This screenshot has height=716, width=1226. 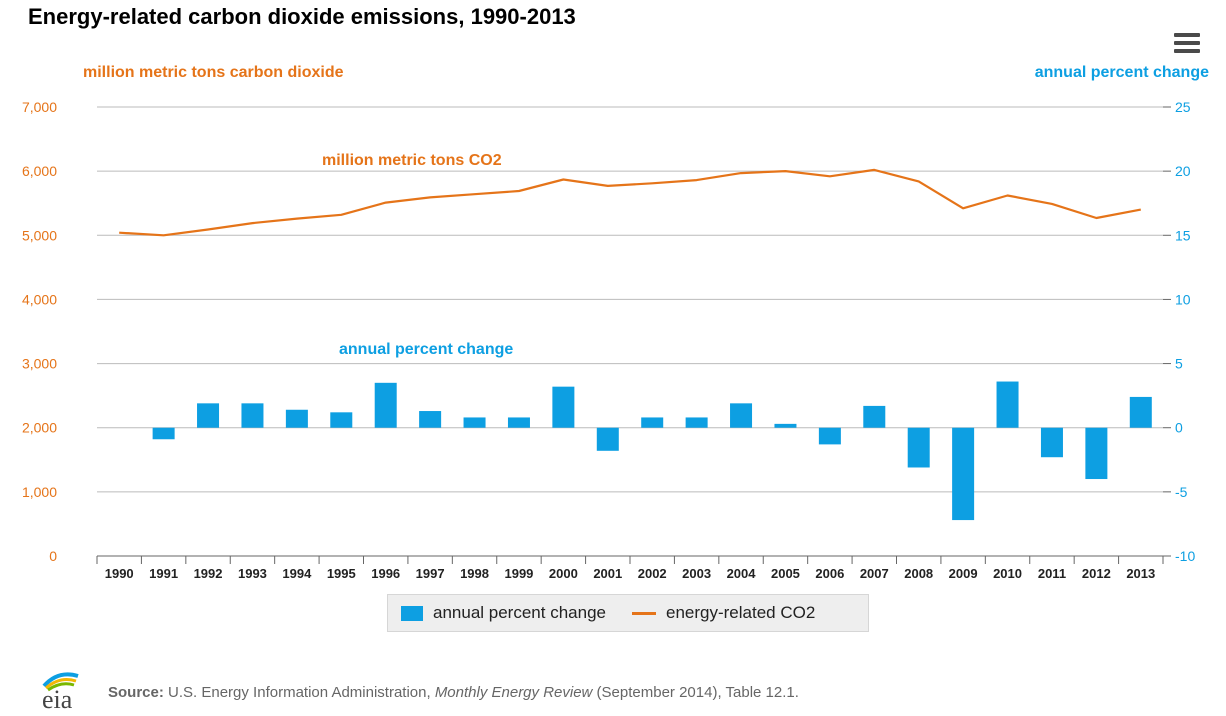 What do you see at coordinates (39, 107) in the screenshot?
I see `left-axis-tick-label: 7,000` at bounding box center [39, 107].